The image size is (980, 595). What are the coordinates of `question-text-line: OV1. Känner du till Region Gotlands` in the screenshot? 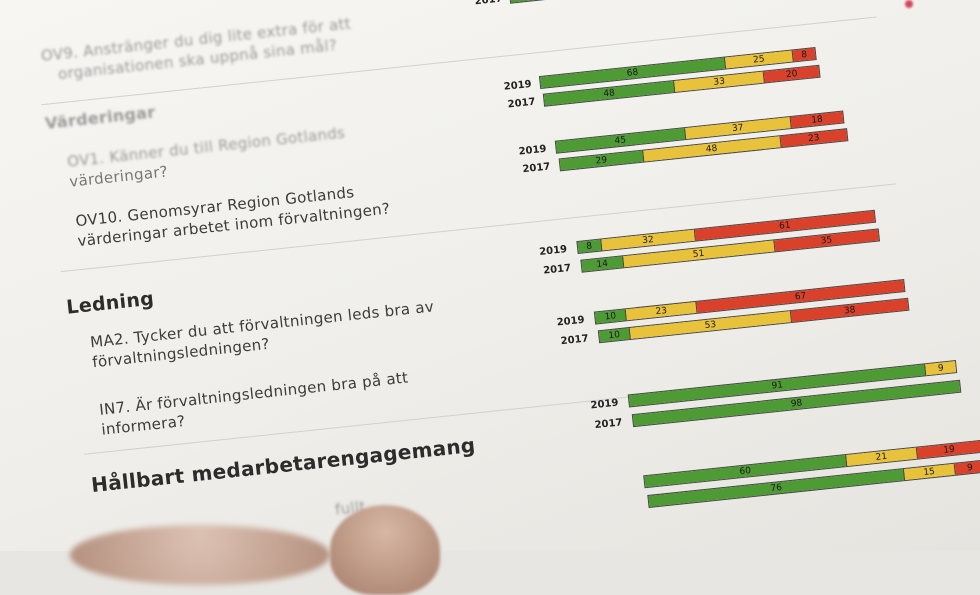 It's located at (206, 147).